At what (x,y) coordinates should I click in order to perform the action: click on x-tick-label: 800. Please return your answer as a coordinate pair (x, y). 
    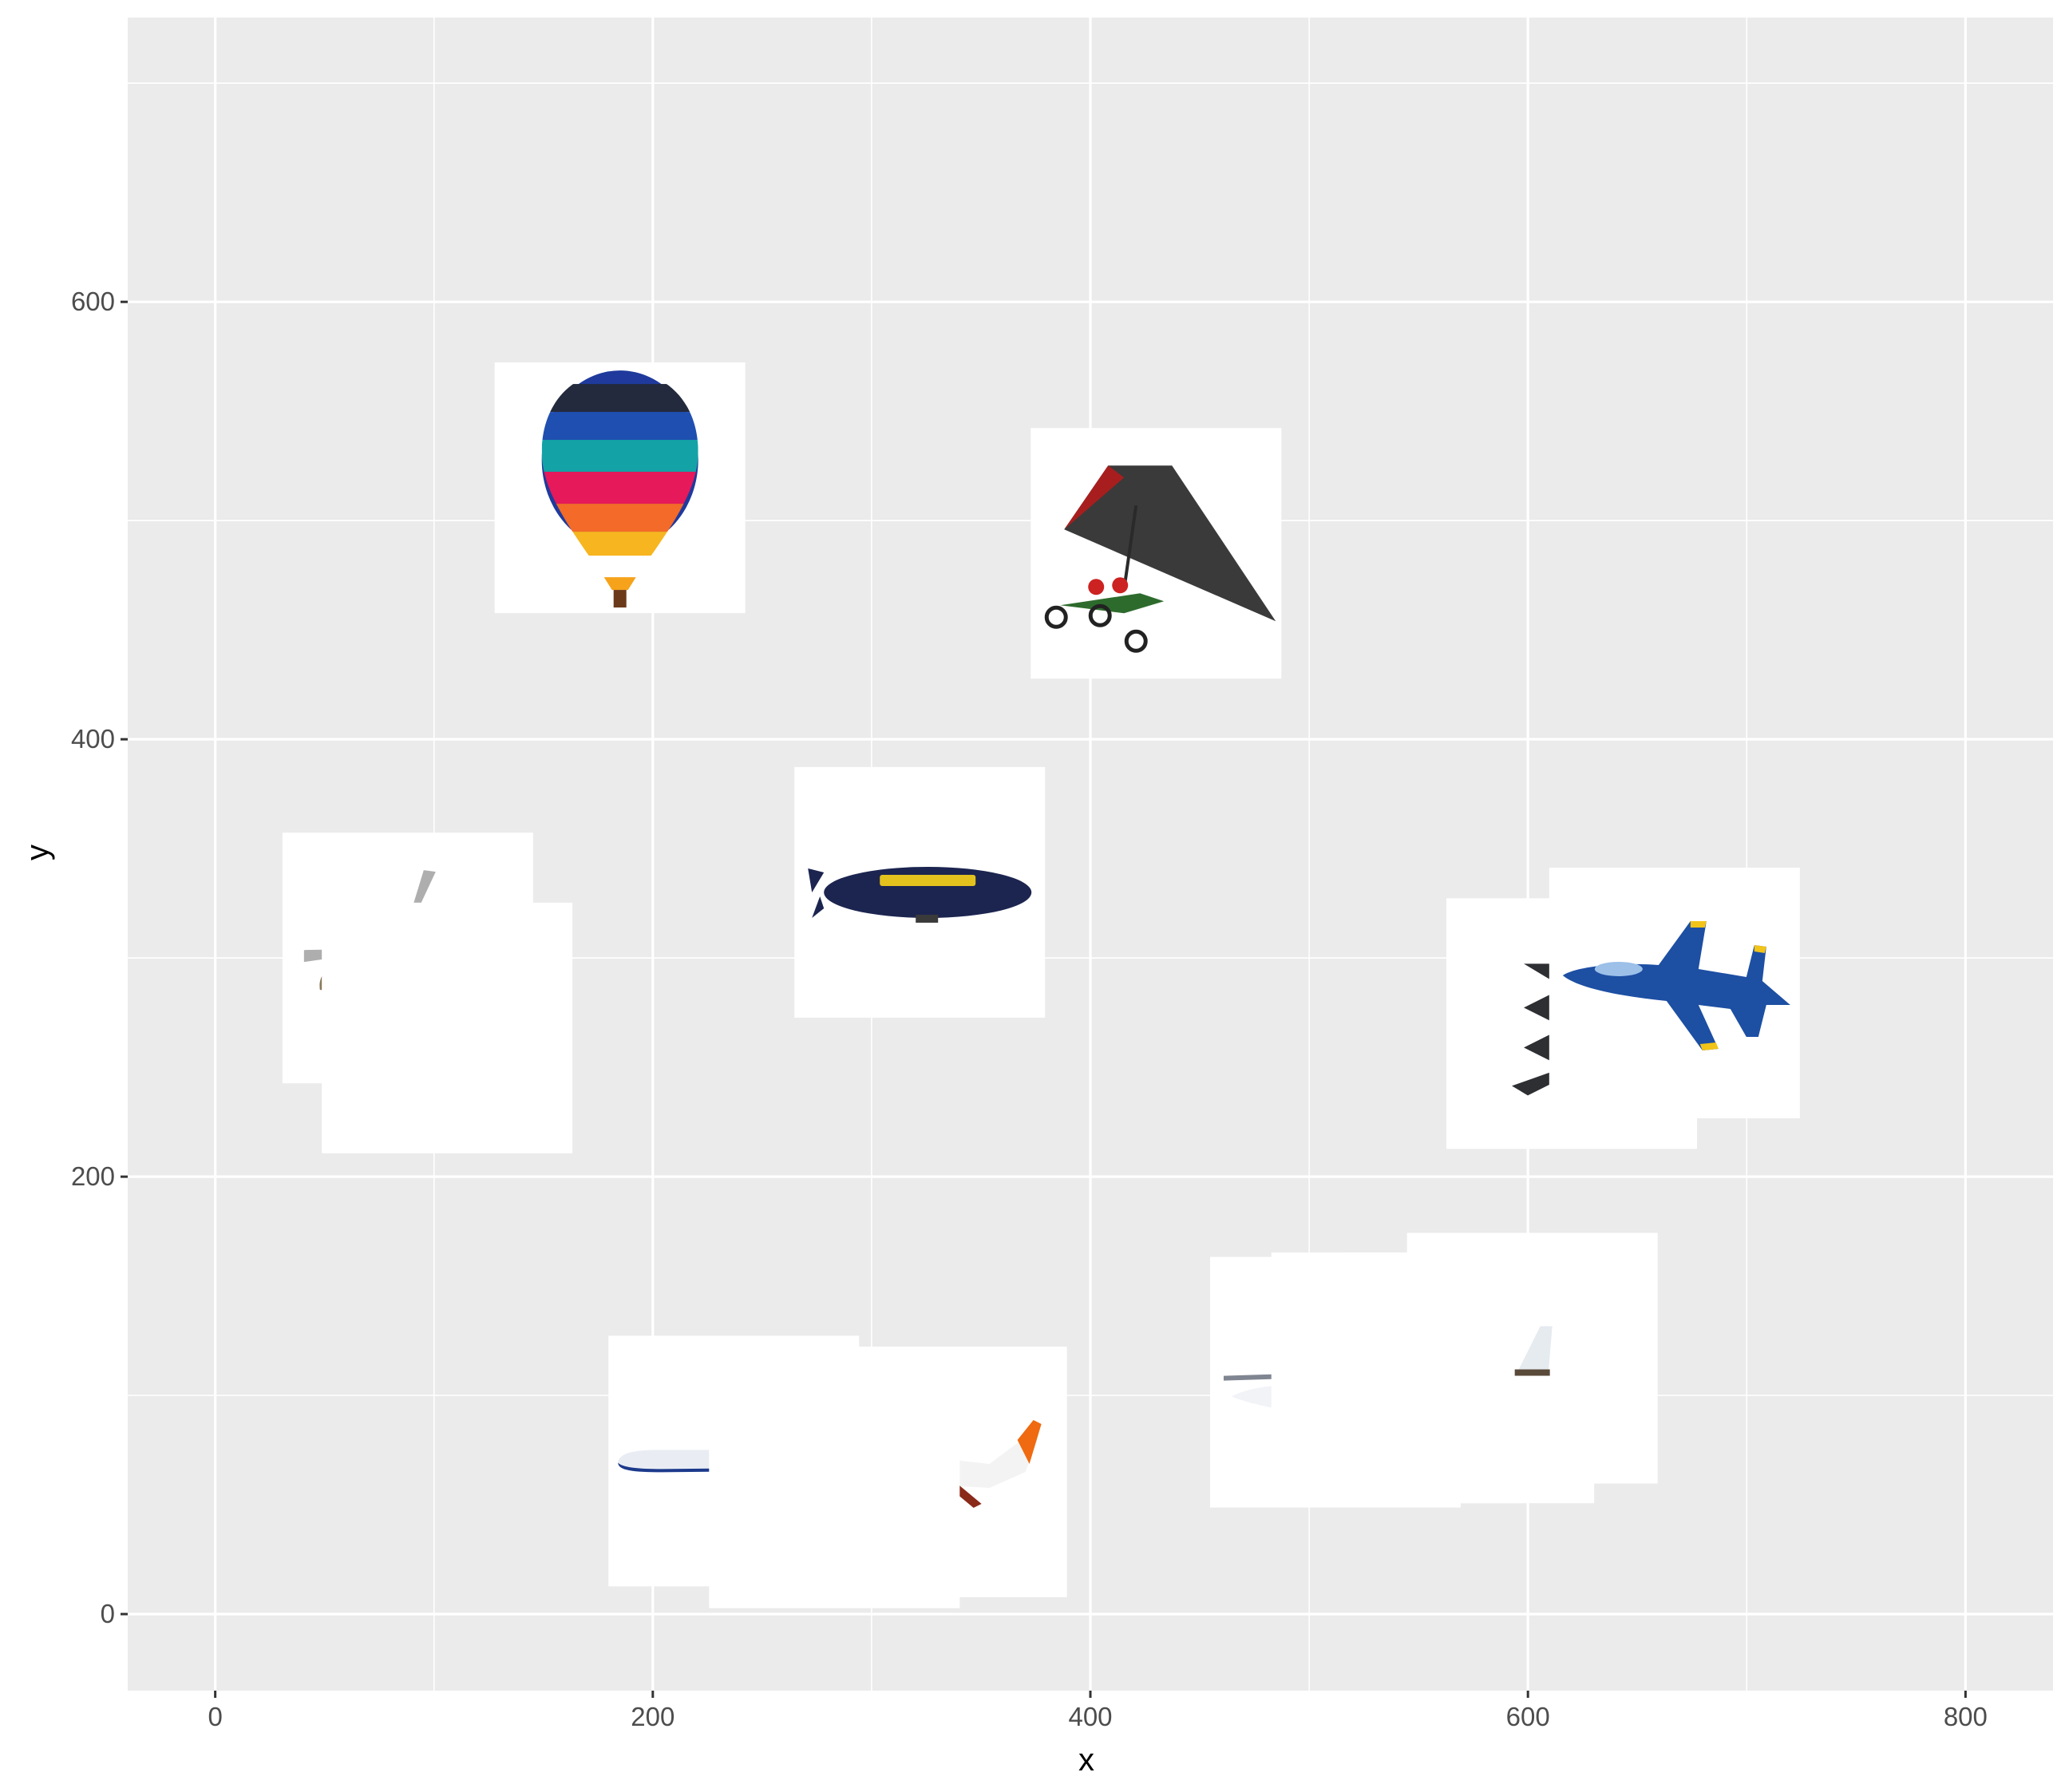
    Looking at the image, I should click on (1966, 1717).